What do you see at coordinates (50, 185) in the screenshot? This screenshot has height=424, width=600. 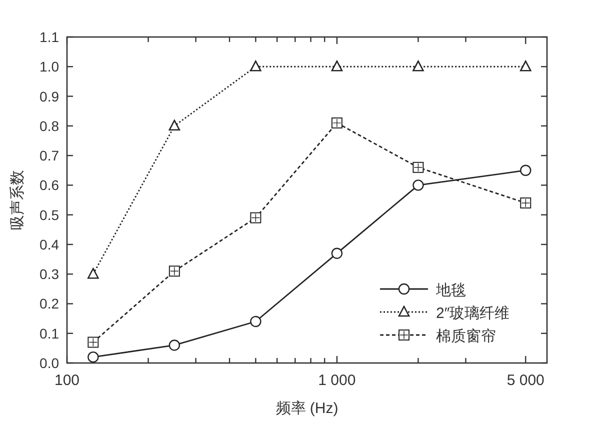 I see `y-tick-label: 0.6` at bounding box center [50, 185].